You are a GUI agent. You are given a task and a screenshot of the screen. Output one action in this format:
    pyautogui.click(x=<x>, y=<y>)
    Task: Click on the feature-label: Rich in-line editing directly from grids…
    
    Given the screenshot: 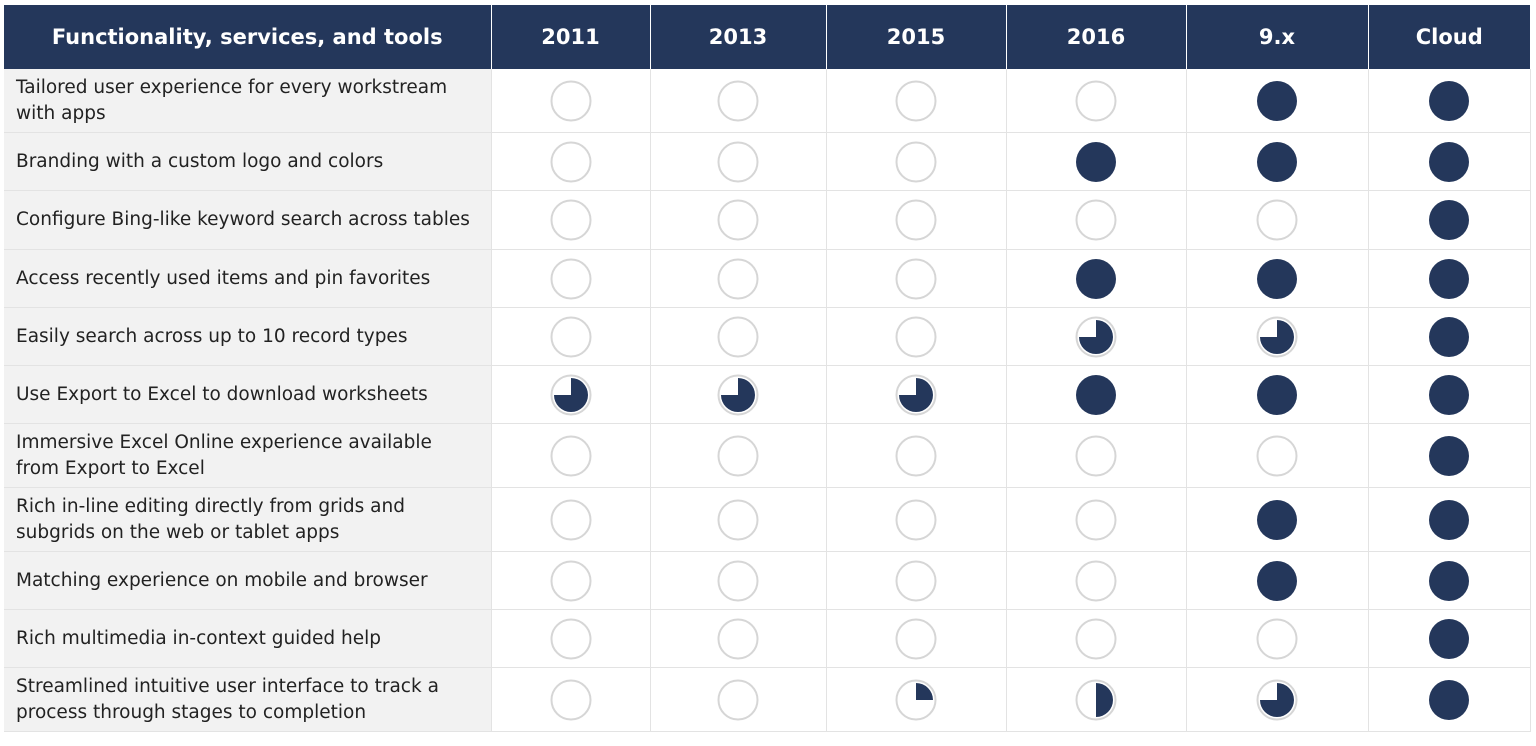 What is the action you would take?
    pyautogui.click(x=248, y=519)
    